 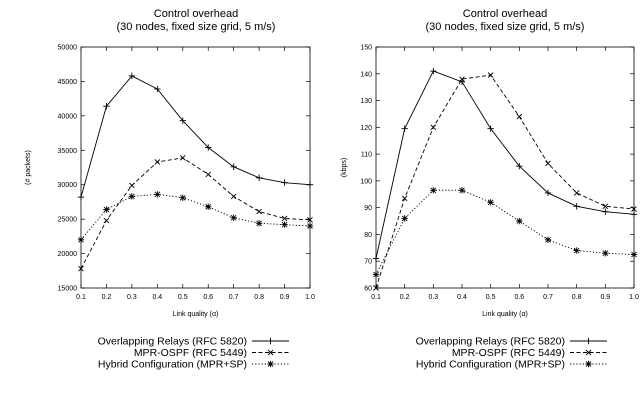 What do you see at coordinates (68, 151) in the screenshot?
I see `y-tick-label: 35000` at bounding box center [68, 151].